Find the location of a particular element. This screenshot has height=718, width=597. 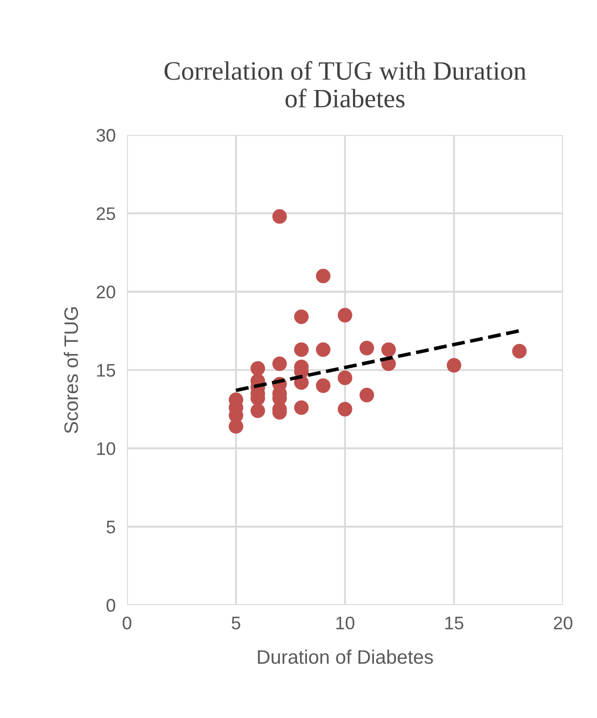

x-tick-label: 0 is located at coordinates (127, 623).